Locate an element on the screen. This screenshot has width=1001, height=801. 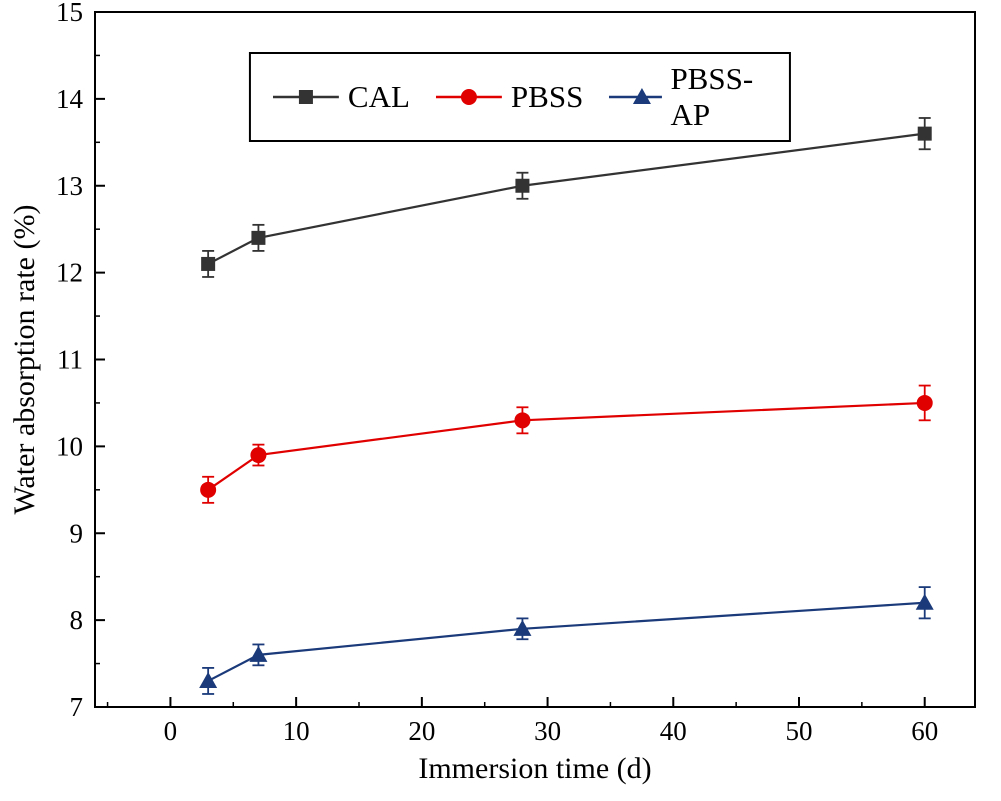
series-line-pbss is located at coordinates (566, 446).